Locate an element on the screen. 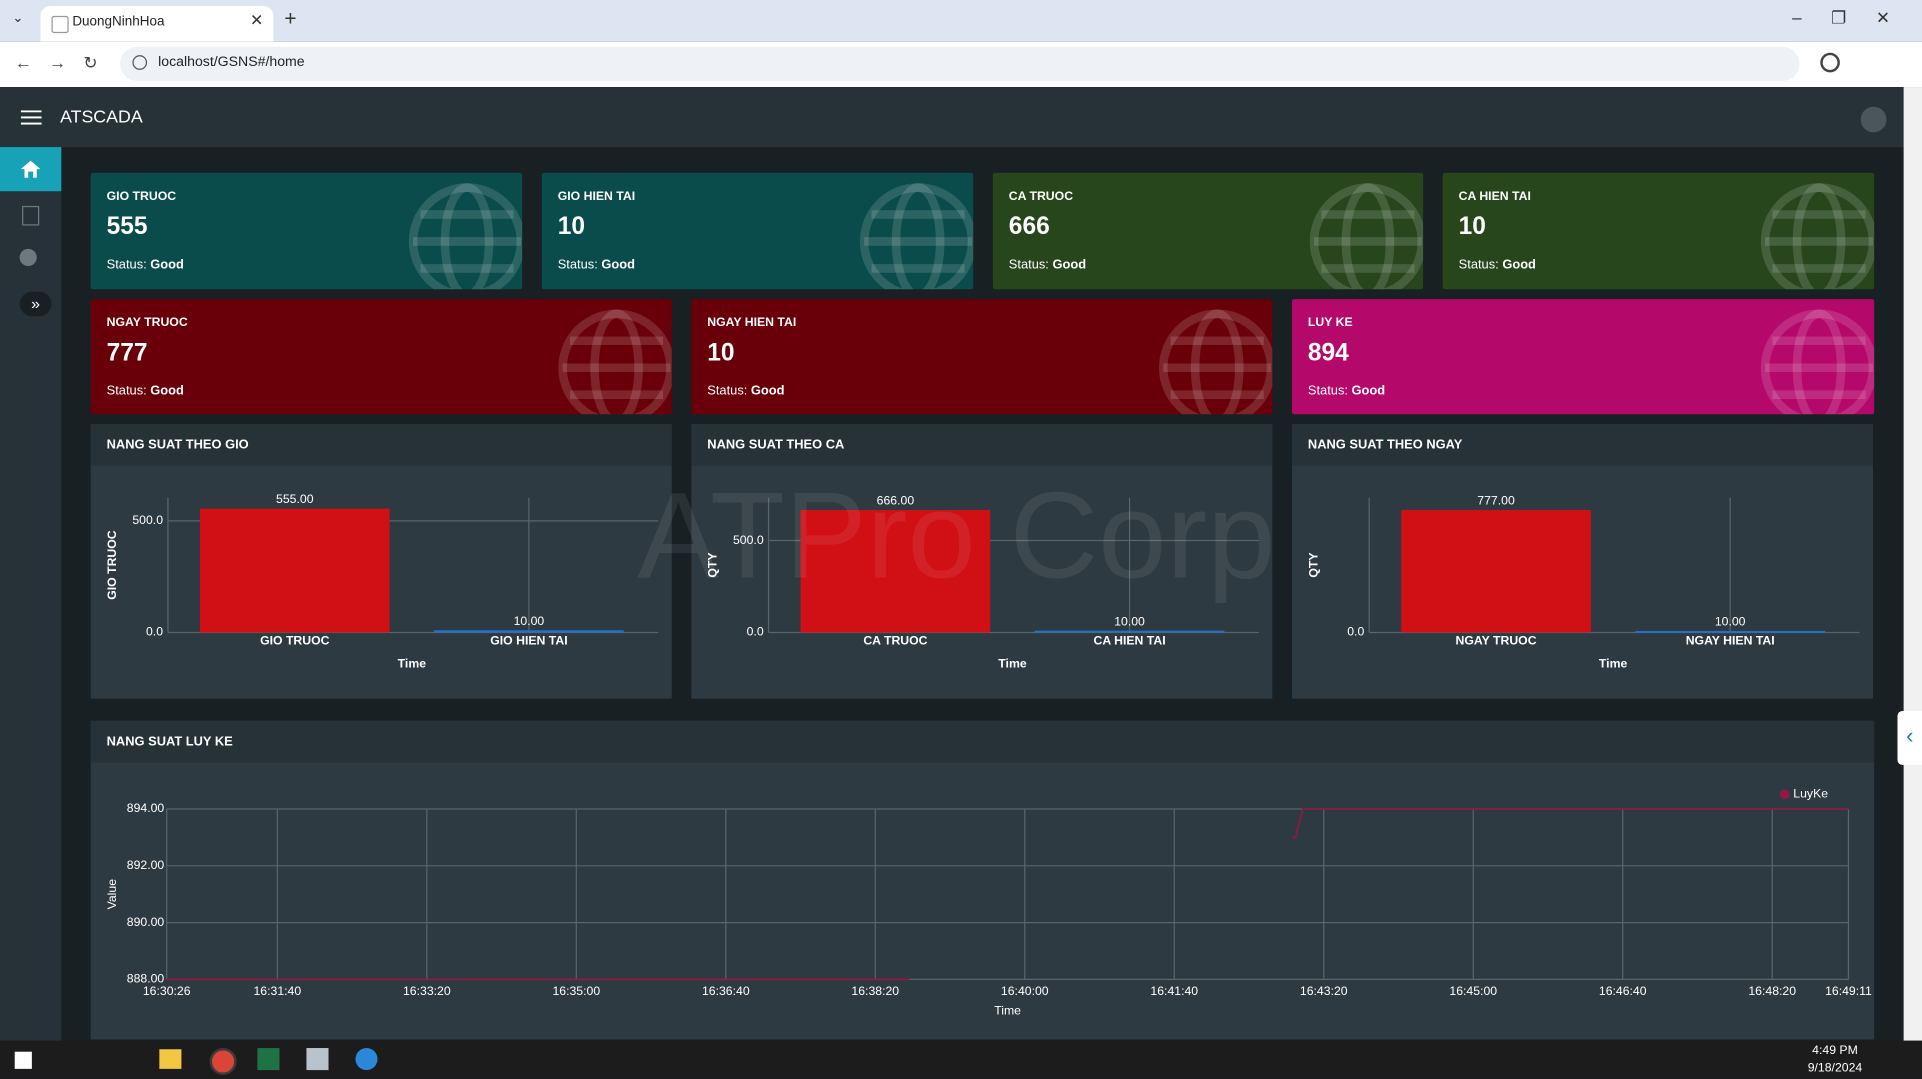 The height and width of the screenshot is (1079, 1922). menu-button is located at coordinates (31, 117).